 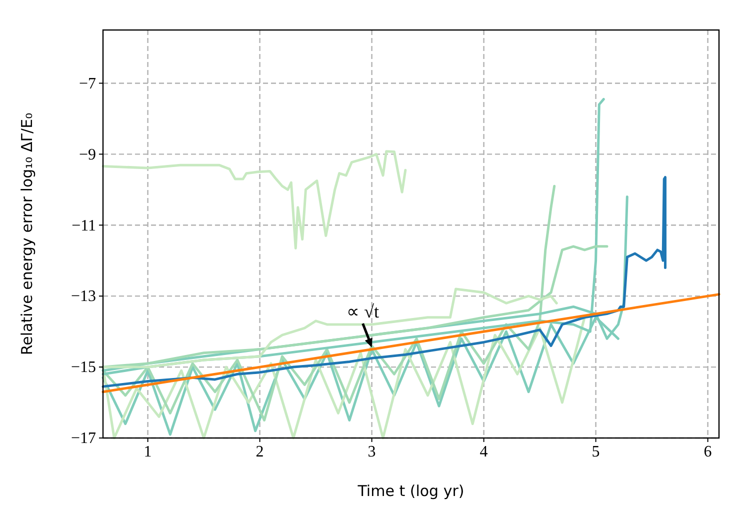 What do you see at coordinates (372, 451) in the screenshot?
I see `x-tick-label: 3` at bounding box center [372, 451].